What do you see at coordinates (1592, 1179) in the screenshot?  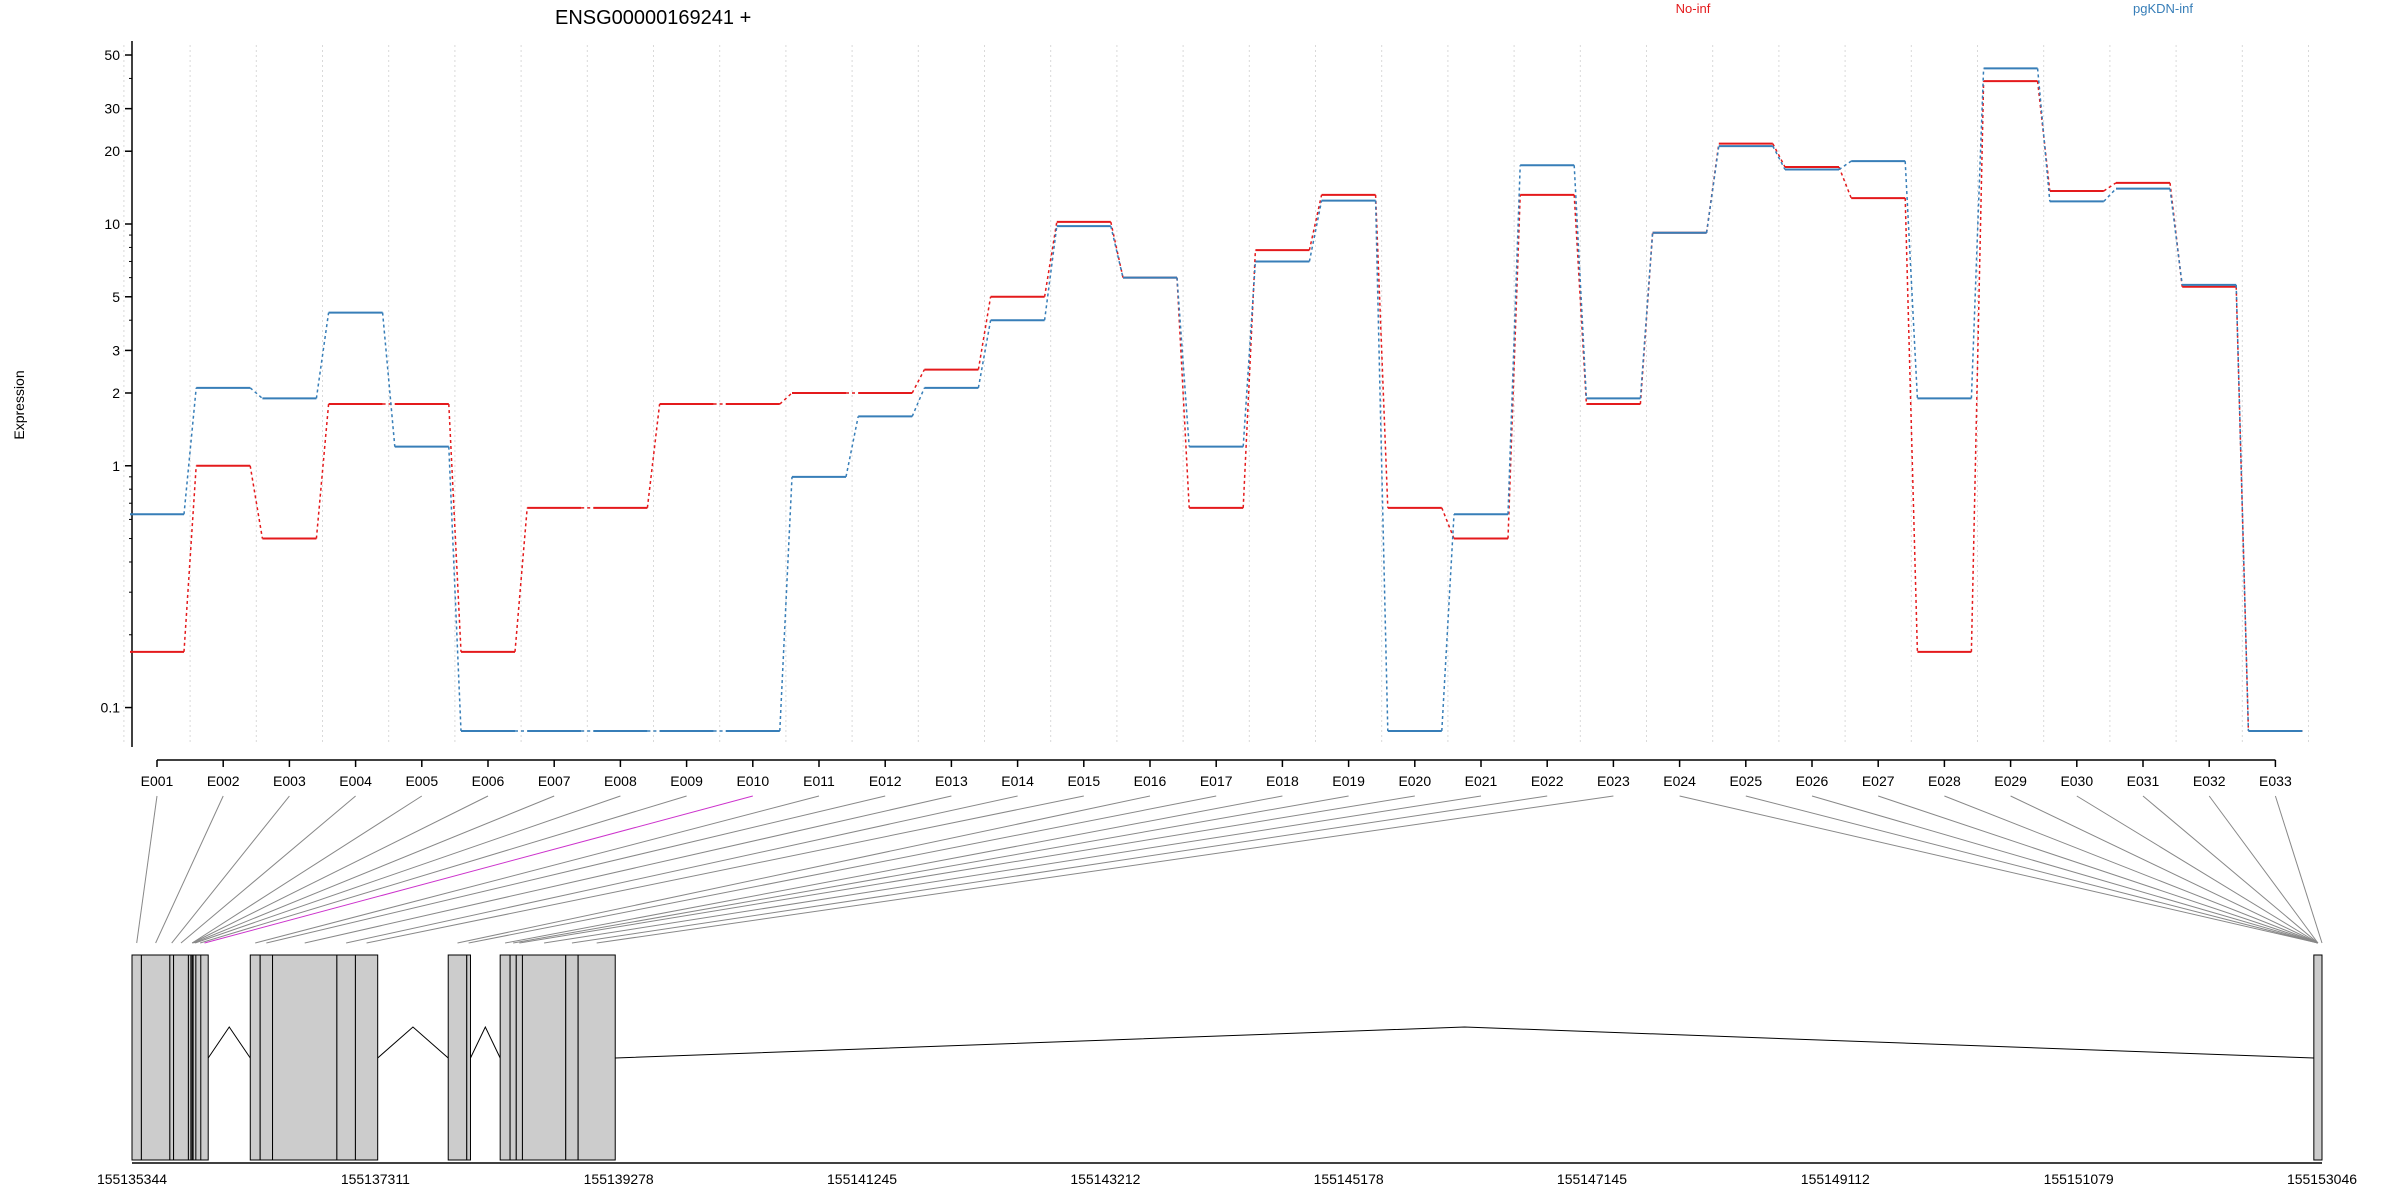 I see `genomic-tick-label: 155147145` at bounding box center [1592, 1179].